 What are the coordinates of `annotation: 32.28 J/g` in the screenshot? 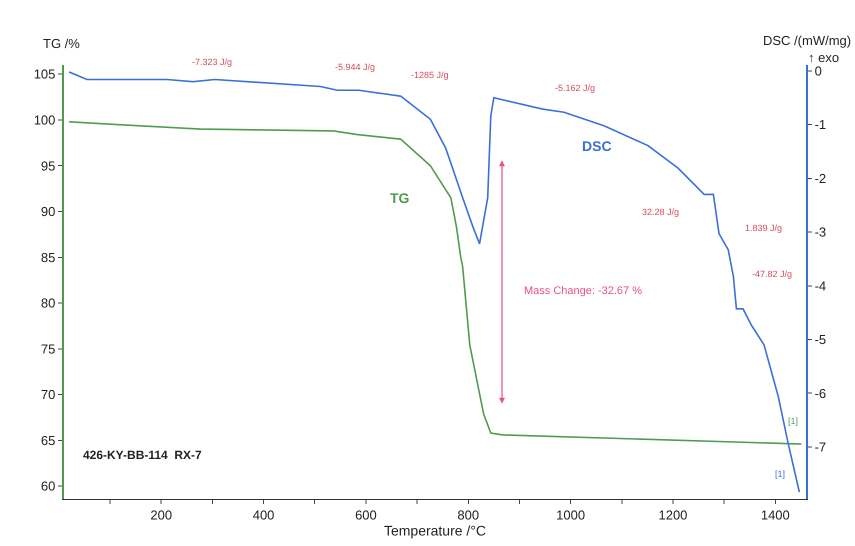 It's located at (661, 212).